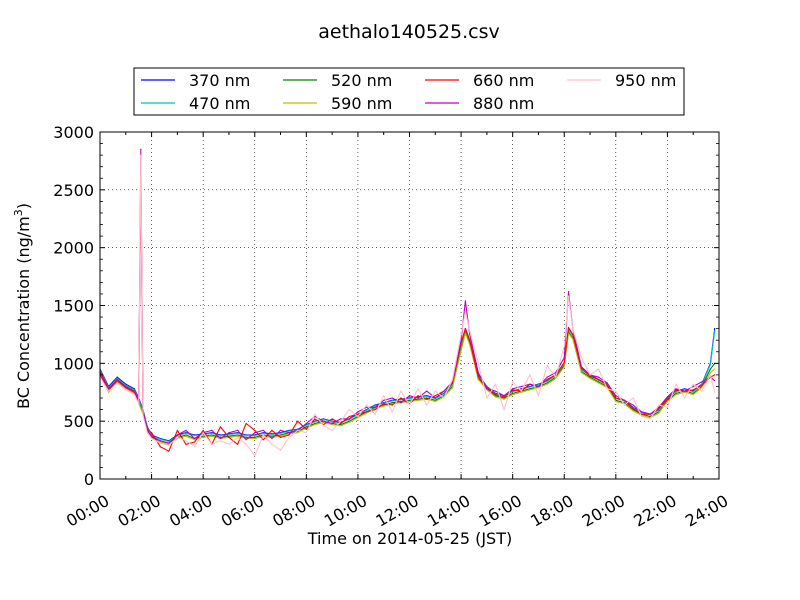 This screenshot has height=600, width=800. Describe the element at coordinates (73, 190) in the screenshot. I see `y-tick-label: 2500` at that location.